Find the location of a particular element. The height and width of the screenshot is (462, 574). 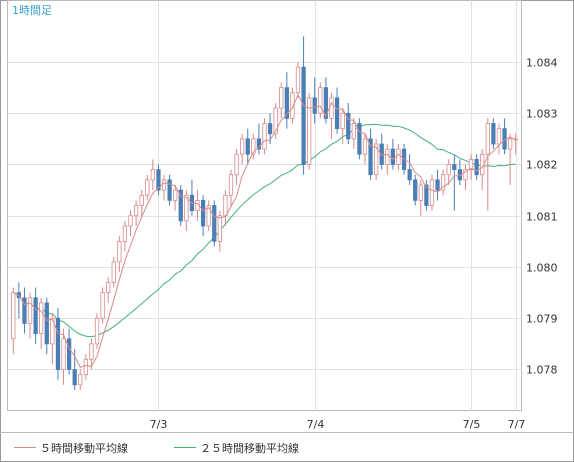

y-axis-ticks: 1.084 1.083 1.082 1.081 1.080 1.079 1.078 is located at coordinates (542, 217).